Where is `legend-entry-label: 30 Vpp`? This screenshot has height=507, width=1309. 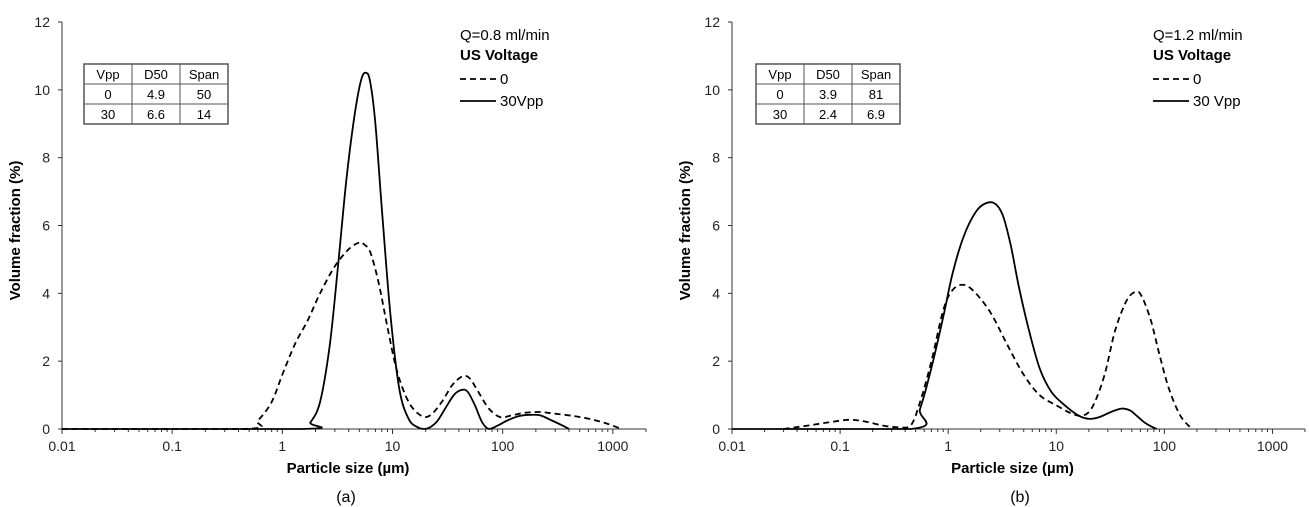 legend-entry-label: 30 Vpp is located at coordinates (1217, 101).